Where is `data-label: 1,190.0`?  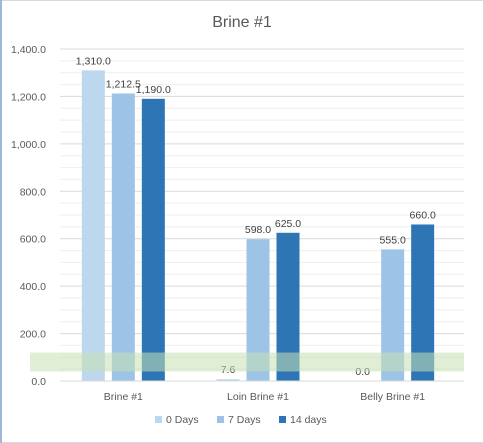
data-label: 1,190.0 is located at coordinates (153, 90).